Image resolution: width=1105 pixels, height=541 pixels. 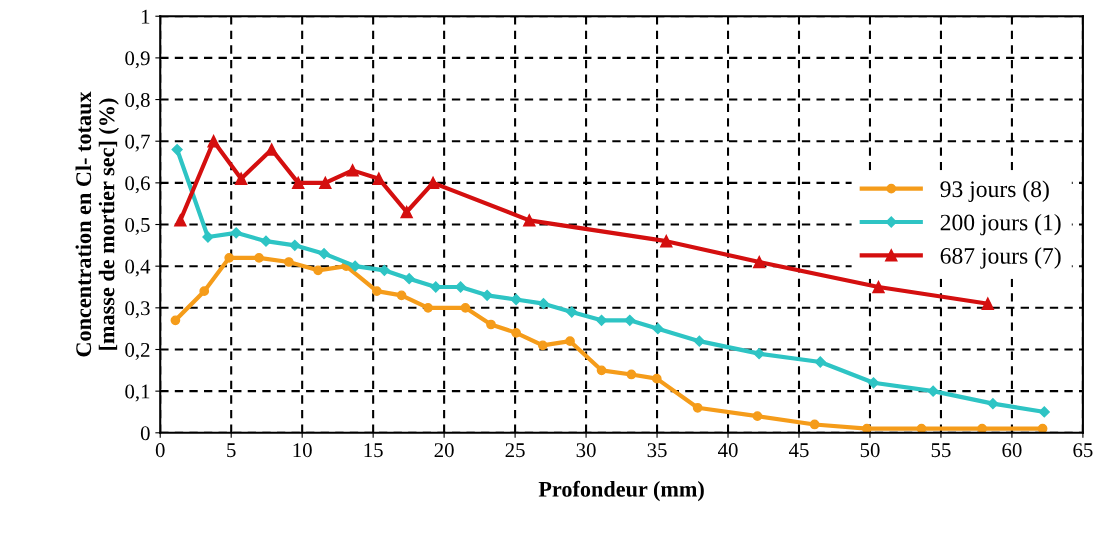 I want to click on x-axis-title: Profondeur (mm), so click(x=621, y=491).